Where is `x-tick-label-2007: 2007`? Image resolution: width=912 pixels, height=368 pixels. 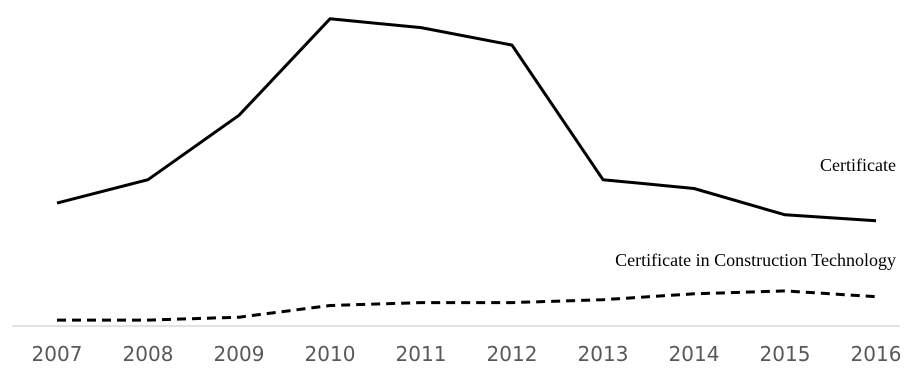
x-tick-label-2007: 2007 is located at coordinates (57, 354).